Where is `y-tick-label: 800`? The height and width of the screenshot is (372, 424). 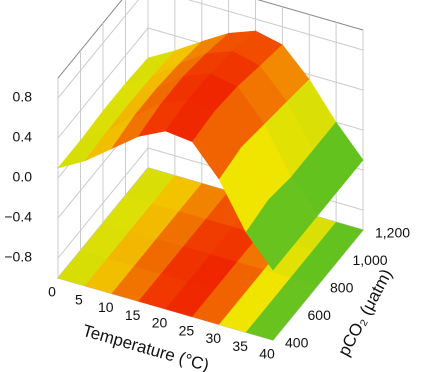
y-tick-label: 800 is located at coordinates (342, 288).